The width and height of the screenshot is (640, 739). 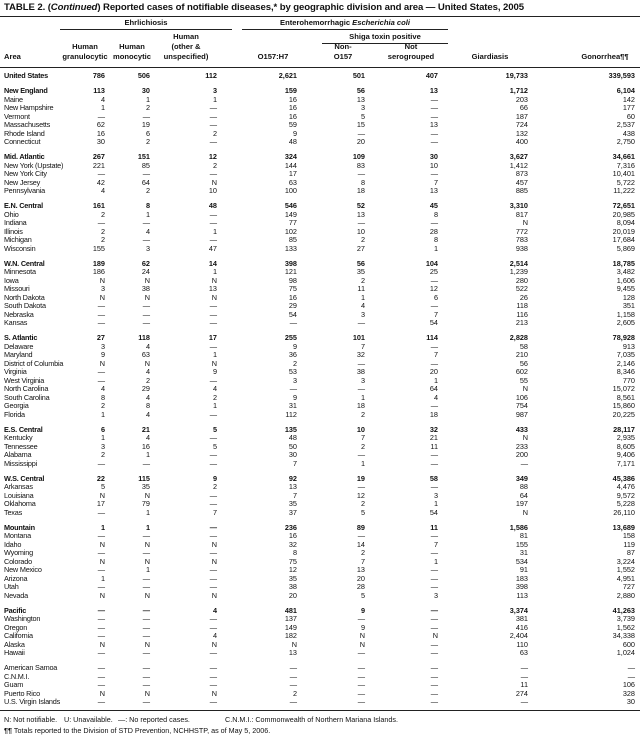 What do you see at coordinates (625, 618) in the screenshot?
I see `value-cell: 3,739` at bounding box center [625, 618].